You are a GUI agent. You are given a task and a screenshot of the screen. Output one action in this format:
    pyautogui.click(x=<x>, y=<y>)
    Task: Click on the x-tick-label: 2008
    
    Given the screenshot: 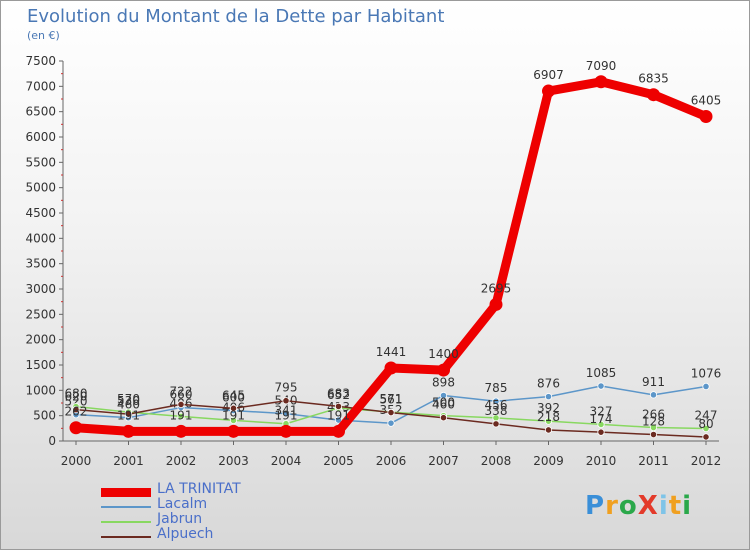 What is the action you would take?
    pyautogui.click(x=496, y=461)
    